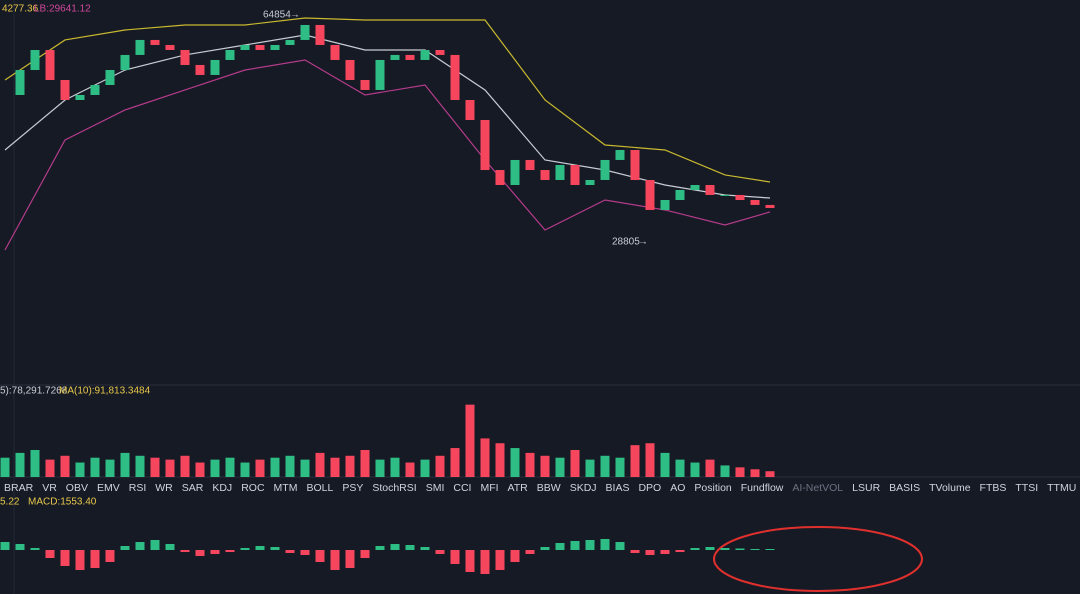  Describe the element at coordinates (678, 488) in the screenshot. I see `indicator-tab: AO` at that location.